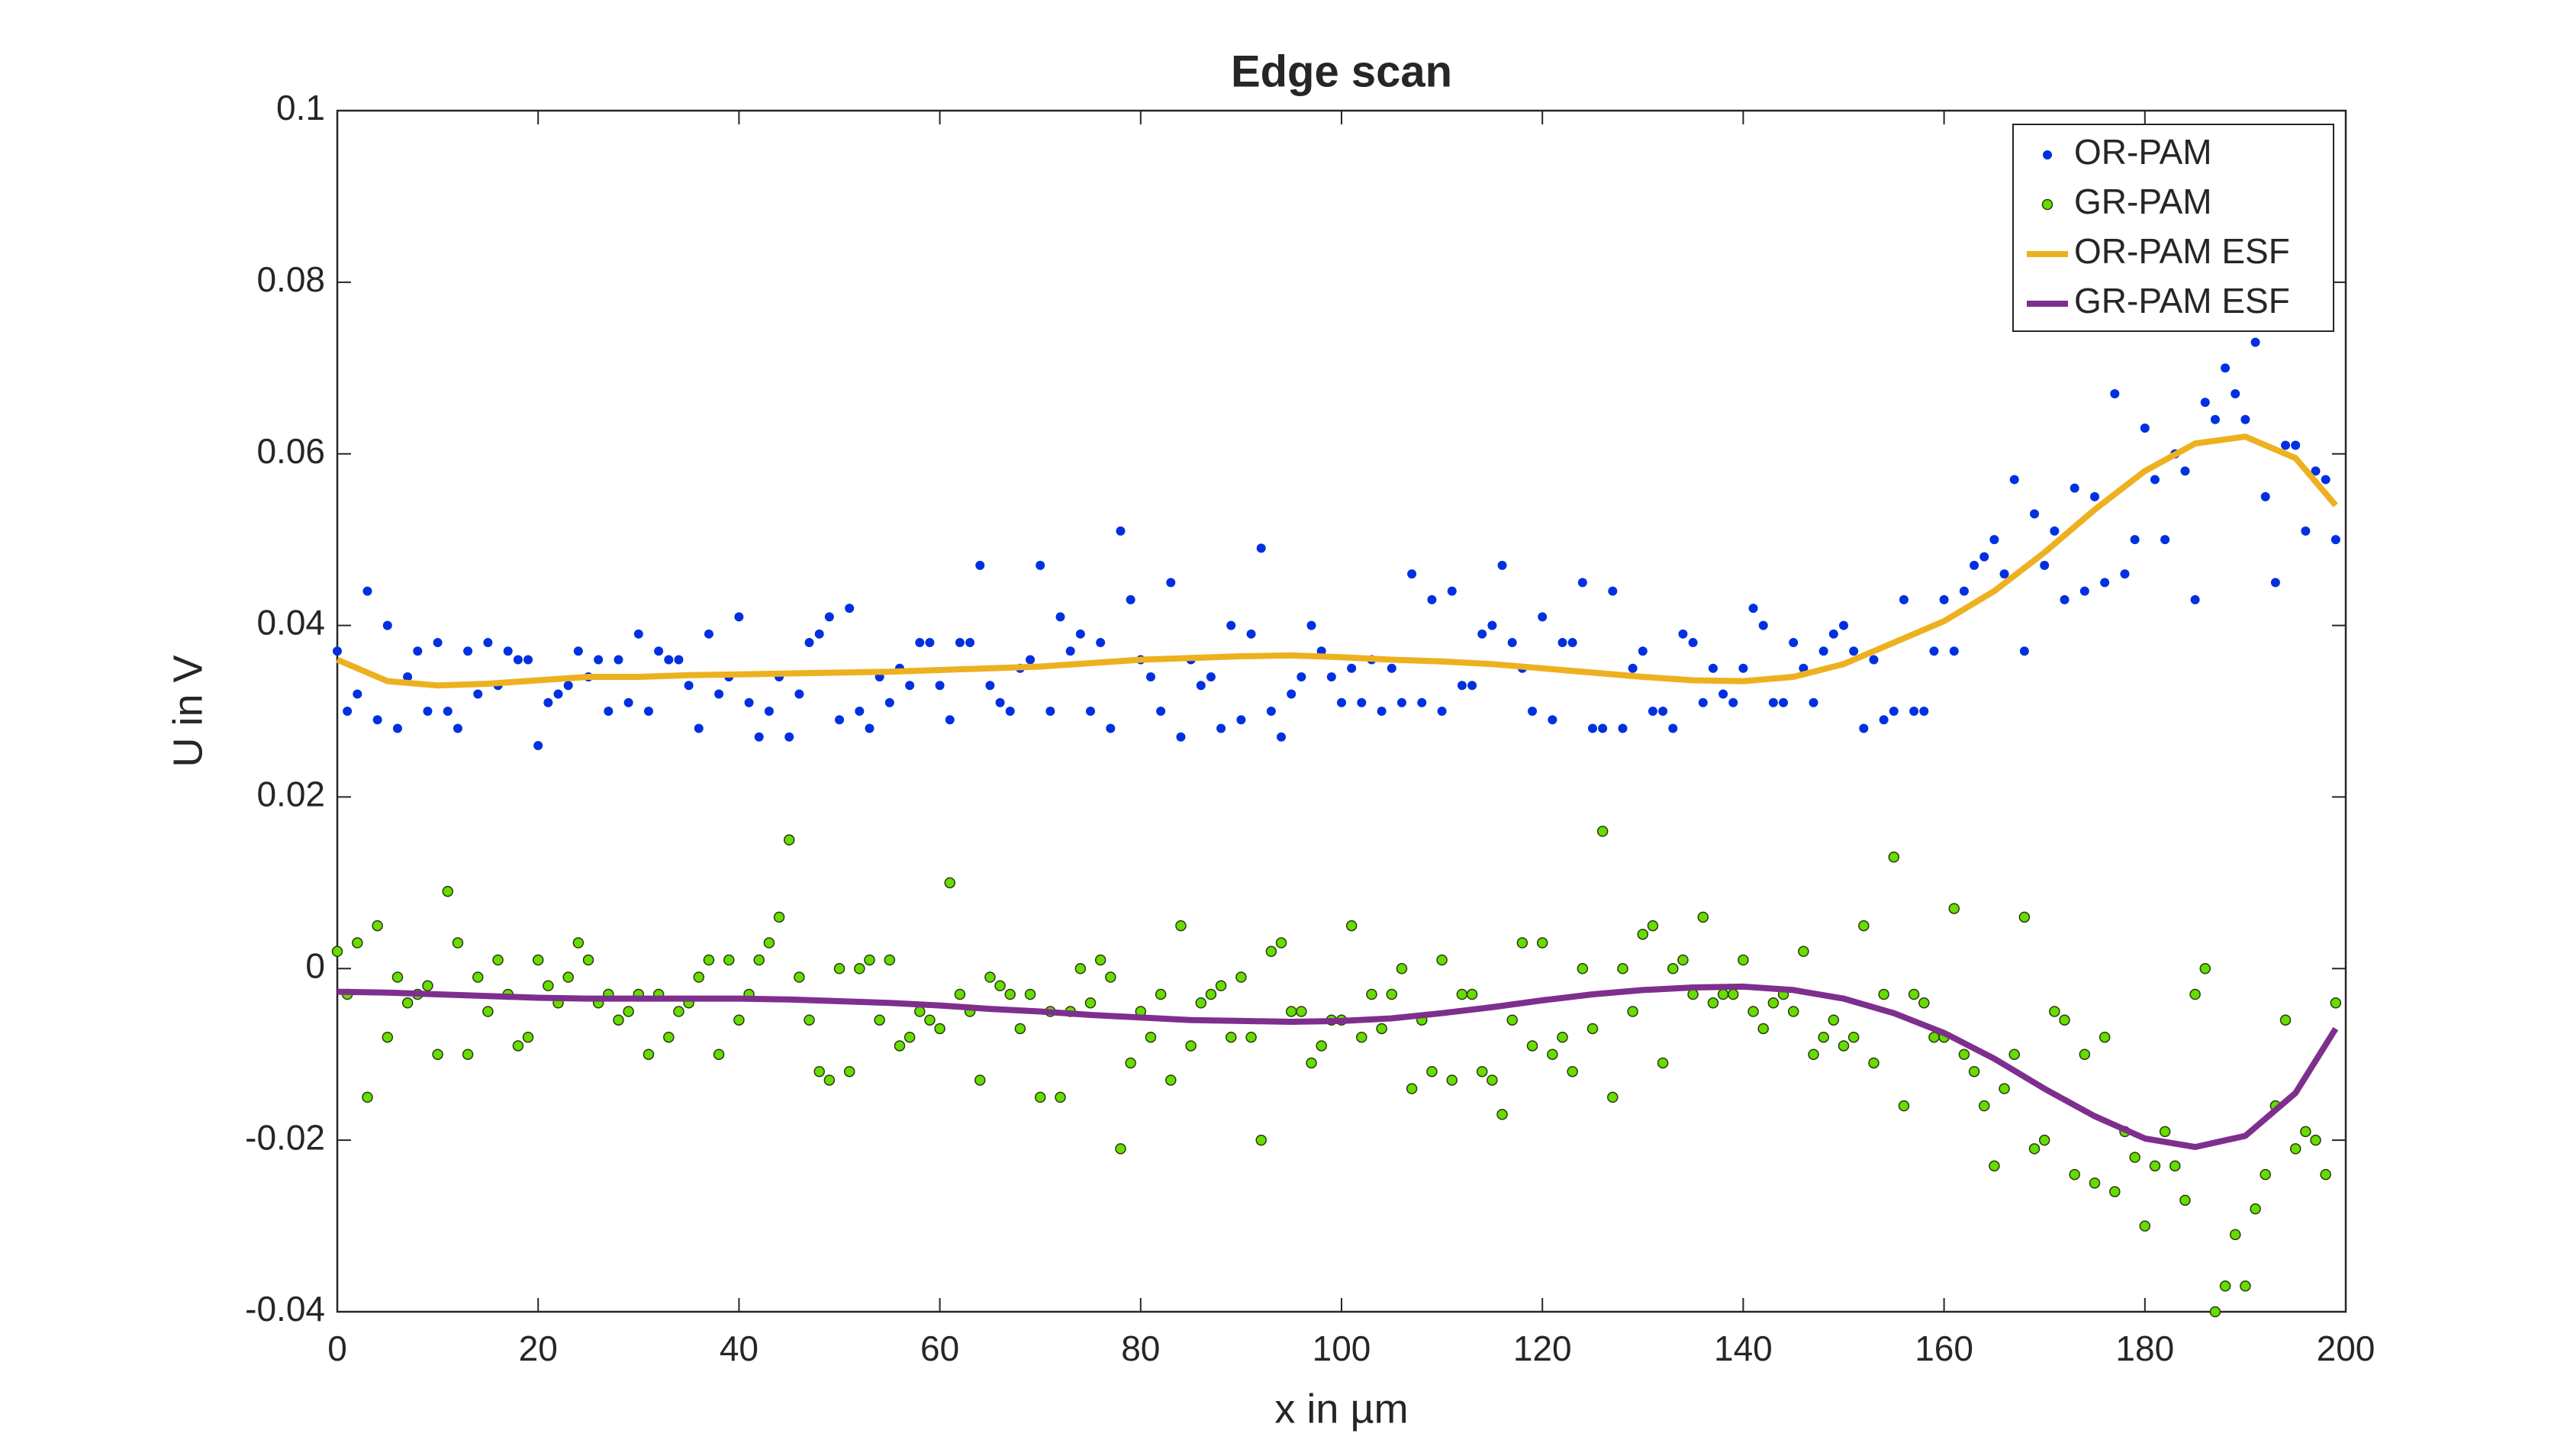  I want to click on y-axis-label: U in V, so click(188, 711).